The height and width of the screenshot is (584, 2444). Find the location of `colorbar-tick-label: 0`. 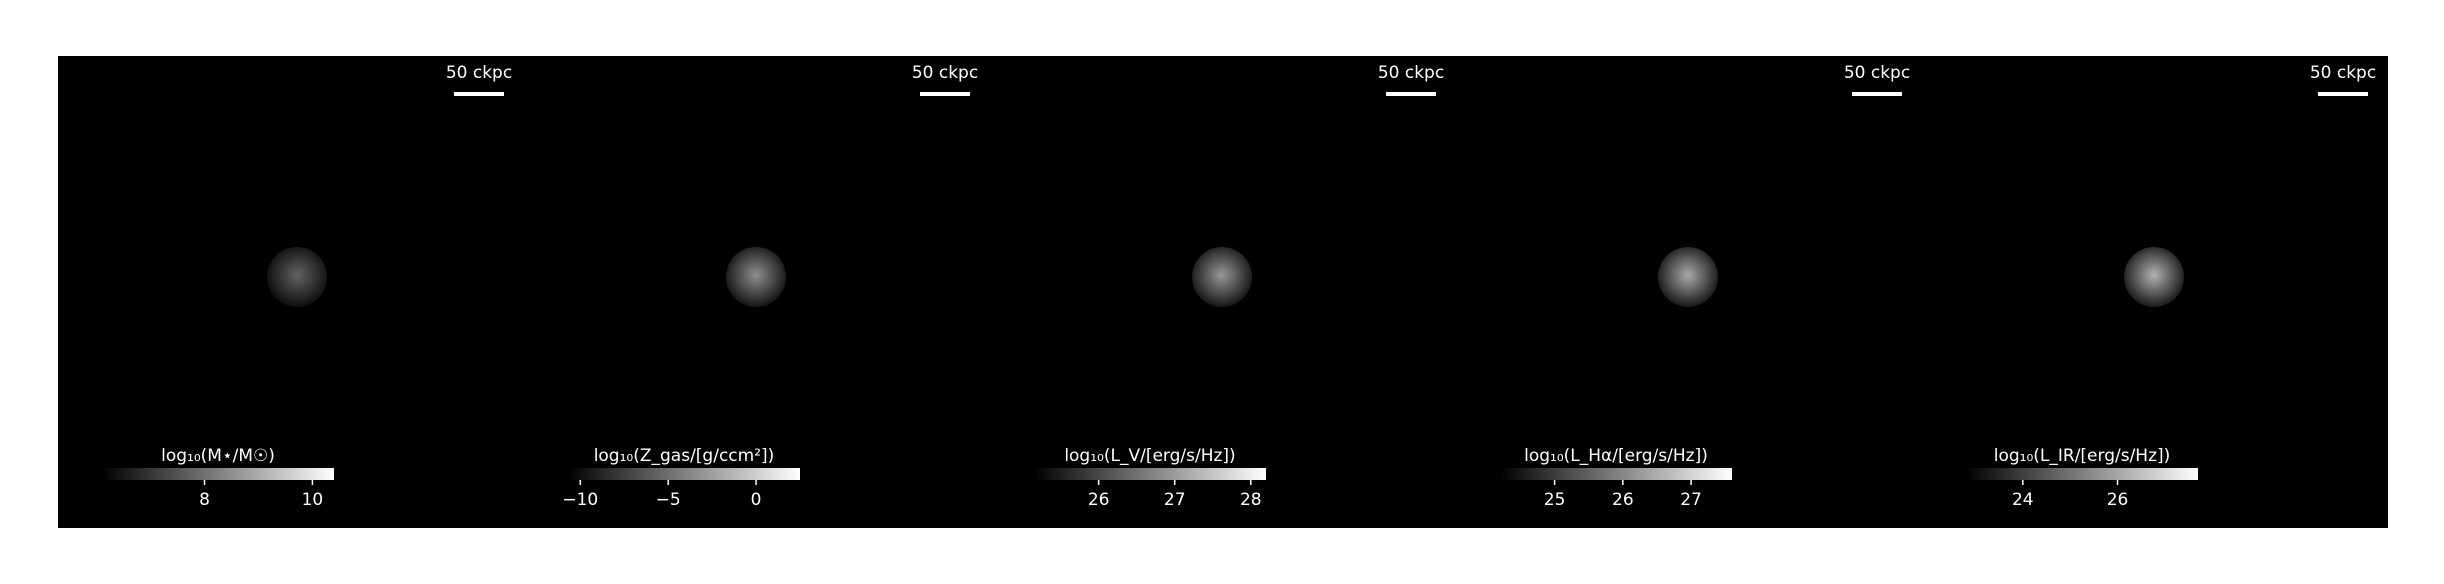

colorbar-tick-label: 0 is located at coordinates (756, 500).